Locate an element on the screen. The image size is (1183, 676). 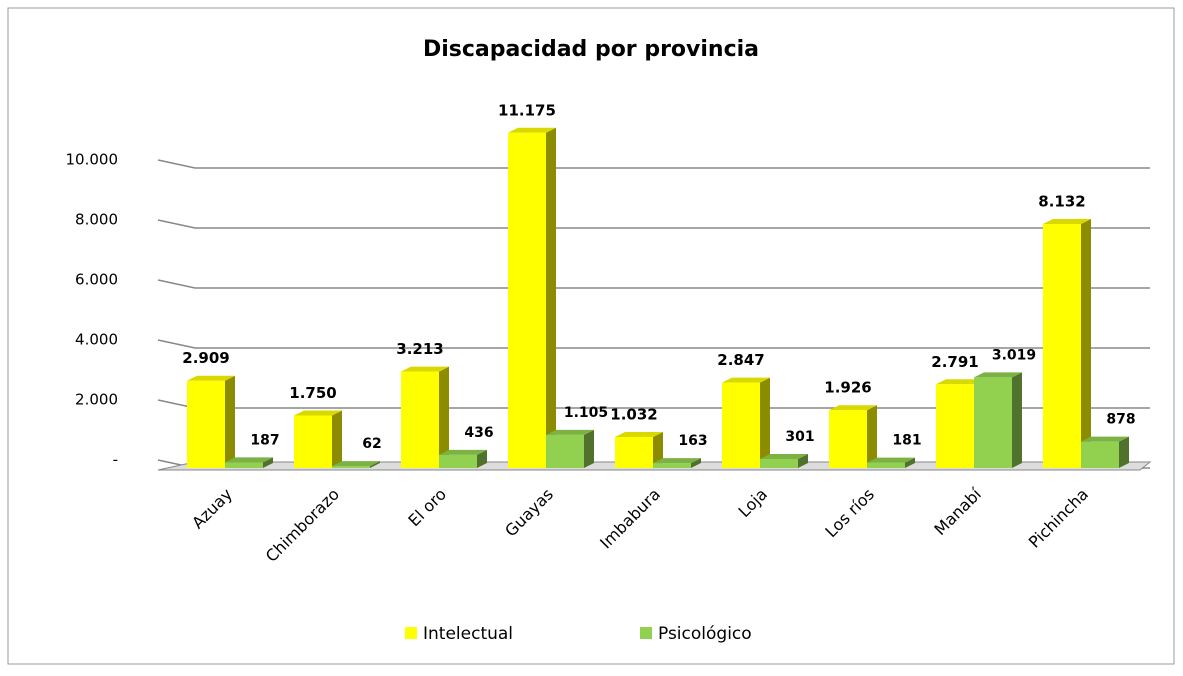
y-tick-label: 6.000 is located at coordinates (96, 280).